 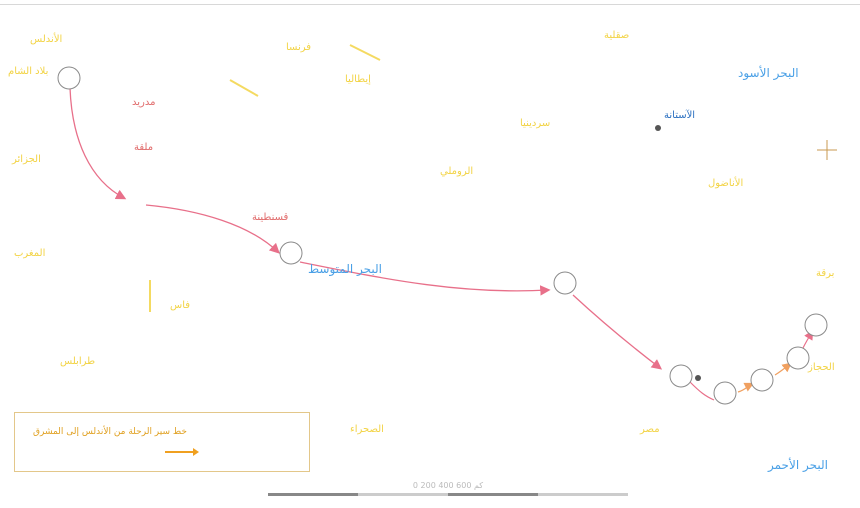 What do you see at coordinates (680, 115) in the screenshot?
I see `capital-label: الآستانة` at bounding box center [680, 115].